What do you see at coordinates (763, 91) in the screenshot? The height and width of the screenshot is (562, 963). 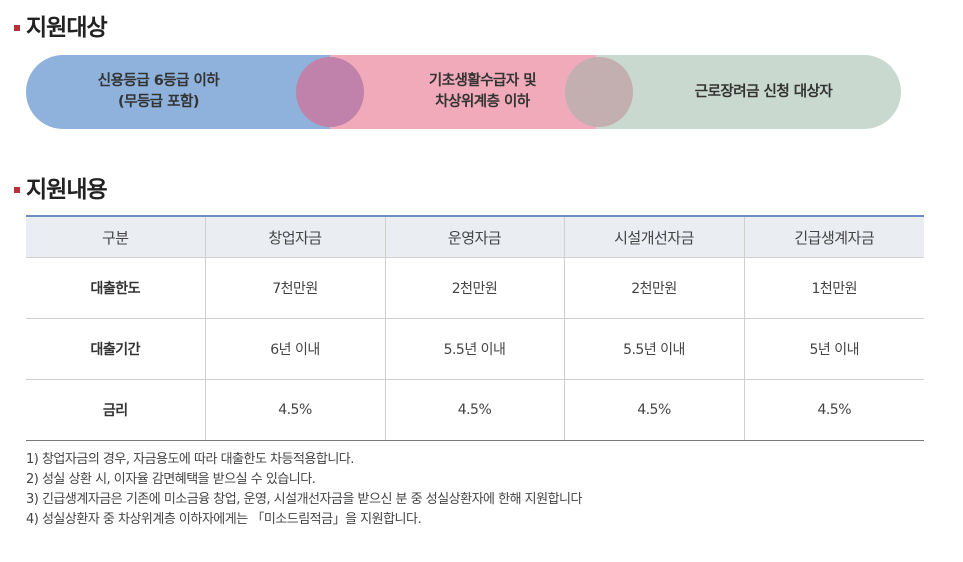 I see `target-label: 근로장려금 신청 대상자` at bounding box center [763, 91].